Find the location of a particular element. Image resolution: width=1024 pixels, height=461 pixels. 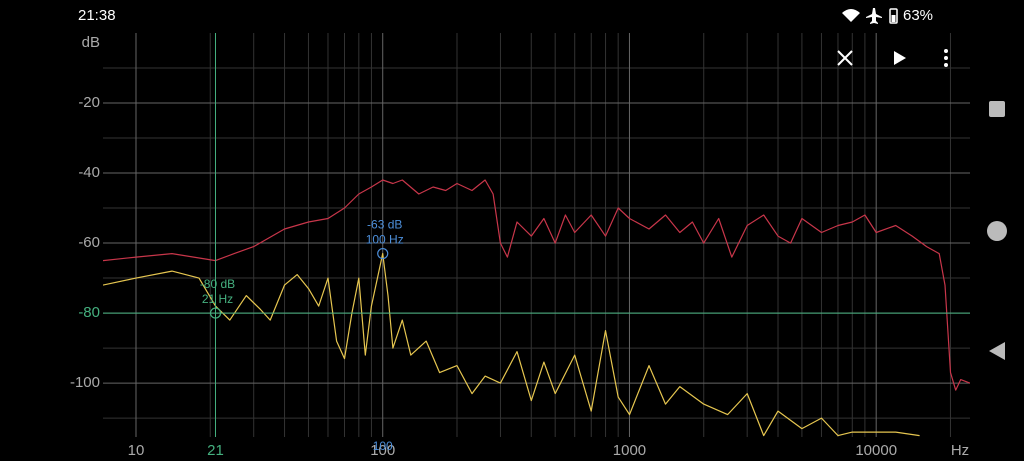

nav-back is located at coordinates (997, 351).